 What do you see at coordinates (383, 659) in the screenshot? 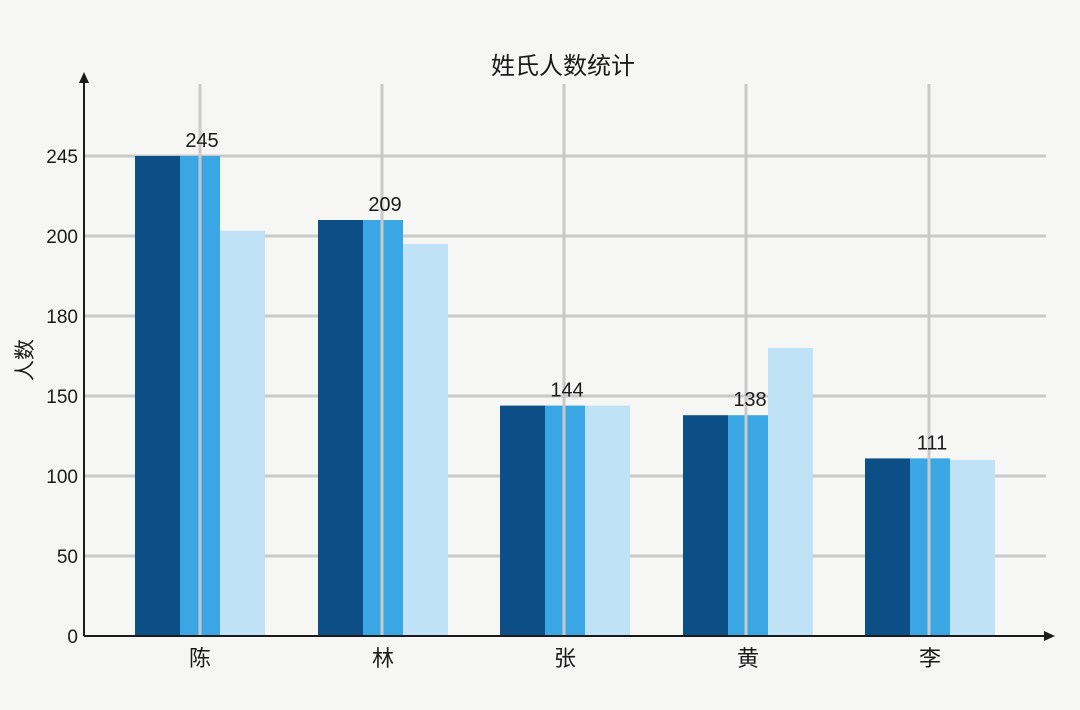
I see `x-tick-label: 林` at bounding box center [383, 659].